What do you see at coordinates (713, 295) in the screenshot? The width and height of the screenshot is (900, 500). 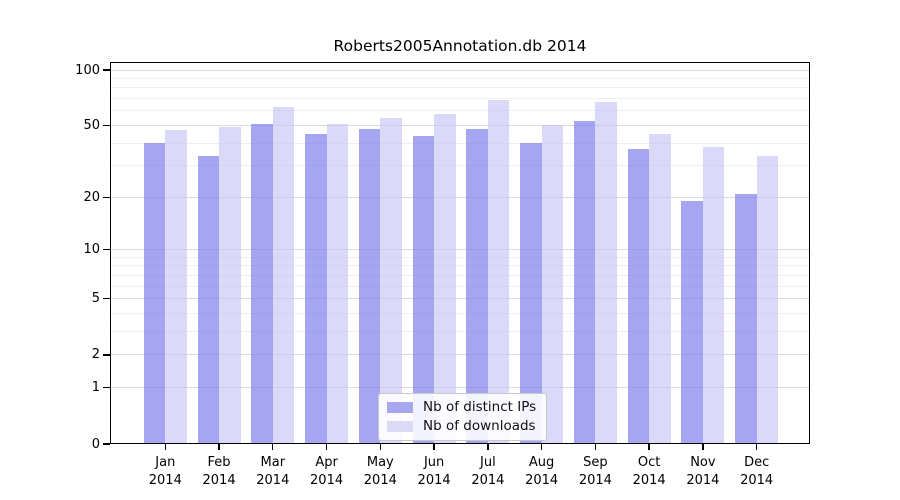 I see `bar-downloads-nov` at bounding box center [713, 295].